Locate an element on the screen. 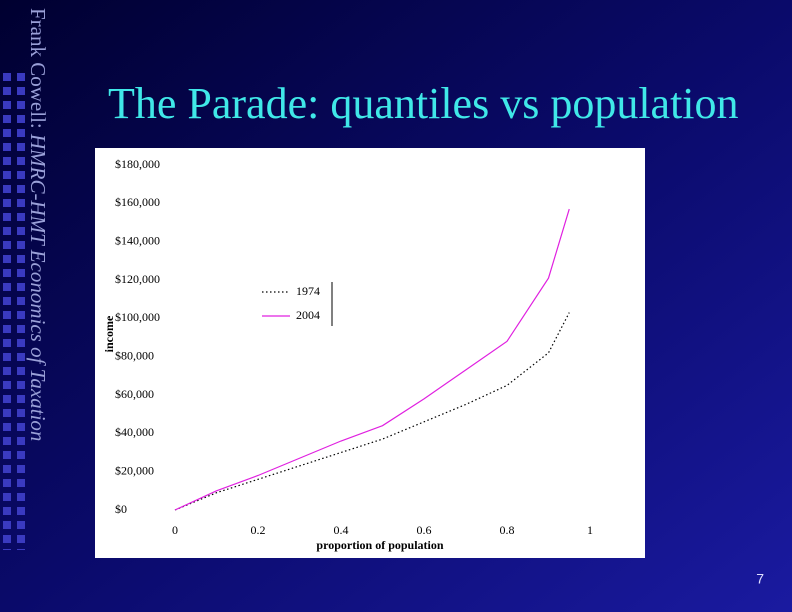 The height and width of the screenshot is (612, 792). y-tick-label: $140,000 is located at coordinates (137, 240).